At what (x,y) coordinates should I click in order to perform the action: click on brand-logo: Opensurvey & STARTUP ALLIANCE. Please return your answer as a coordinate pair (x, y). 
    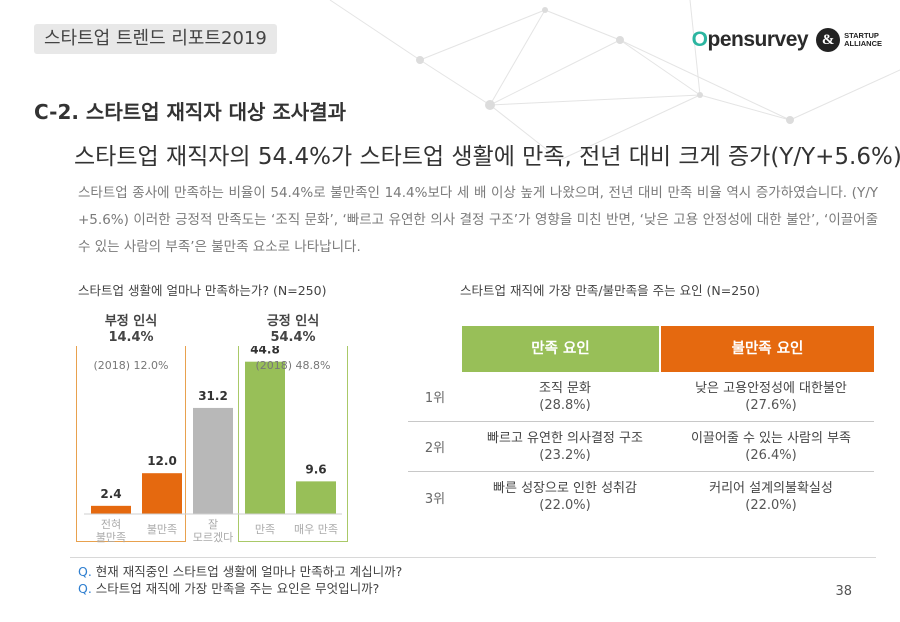
    Looking at the image, I should click on (787, 40).